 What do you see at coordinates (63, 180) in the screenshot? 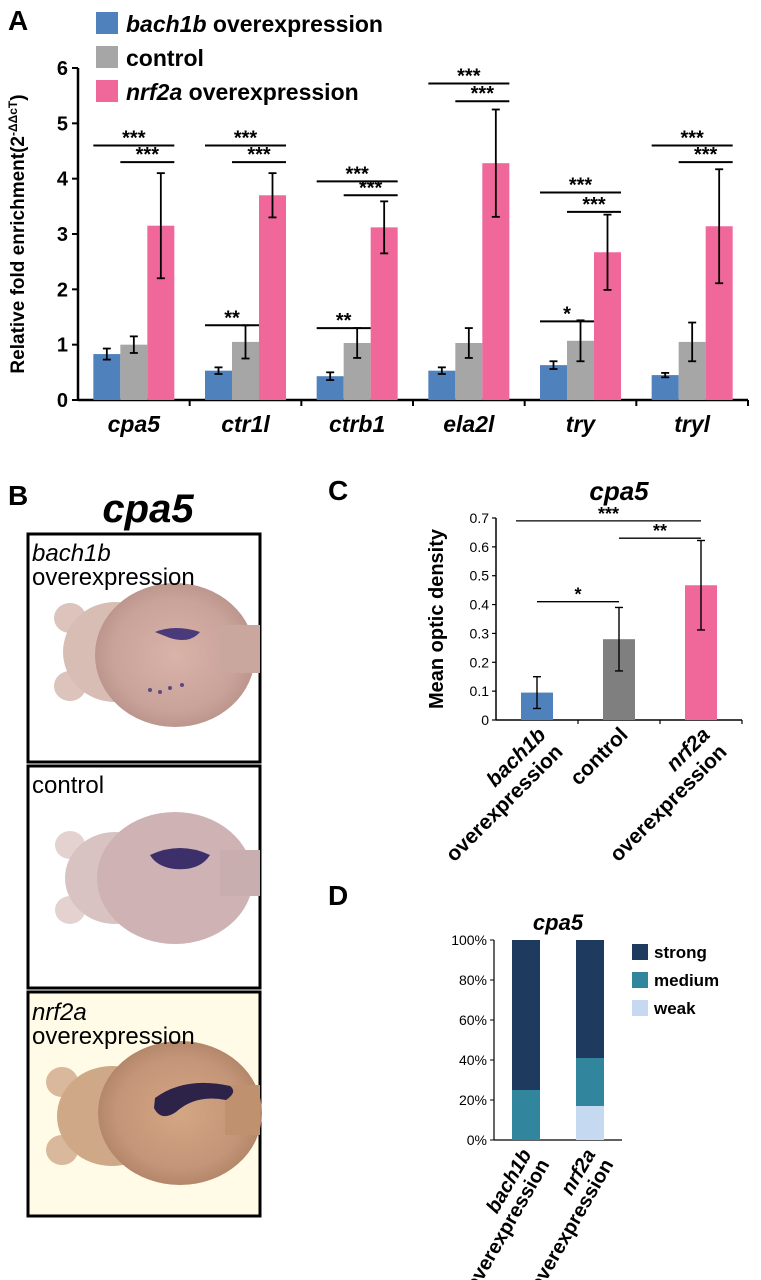
I see `y-tick-label-a: 4` at bounding box center [63, 180].